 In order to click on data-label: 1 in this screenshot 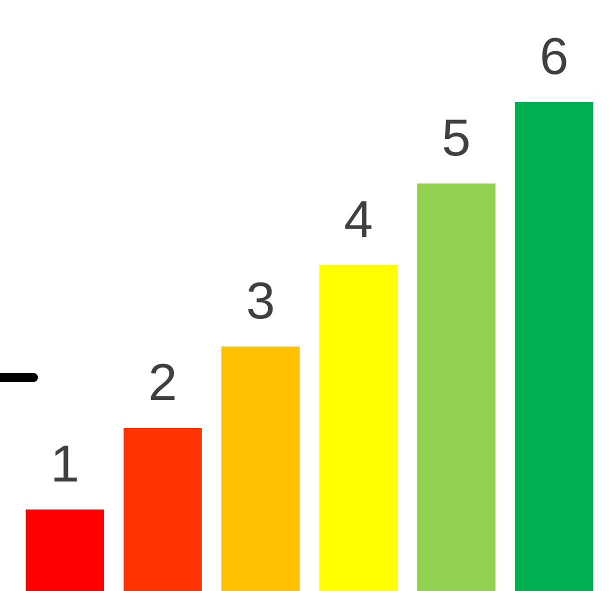, I will do `click(65, 465)`.